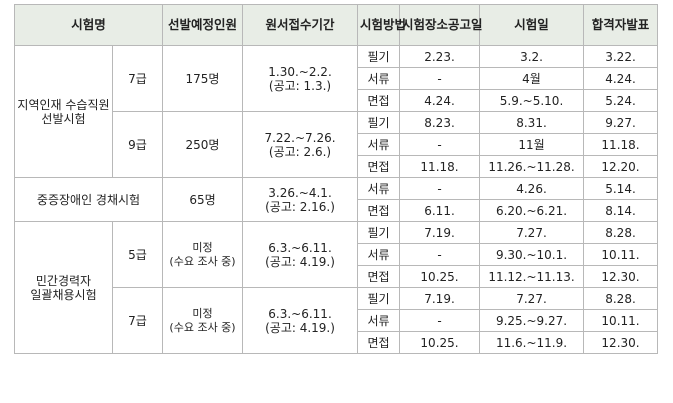 The image size is (673, 403). What do you see at coordinates (439, 166) in the screenshot?
I see `cell-text: 11.18.` at bounding box center [439, 166].